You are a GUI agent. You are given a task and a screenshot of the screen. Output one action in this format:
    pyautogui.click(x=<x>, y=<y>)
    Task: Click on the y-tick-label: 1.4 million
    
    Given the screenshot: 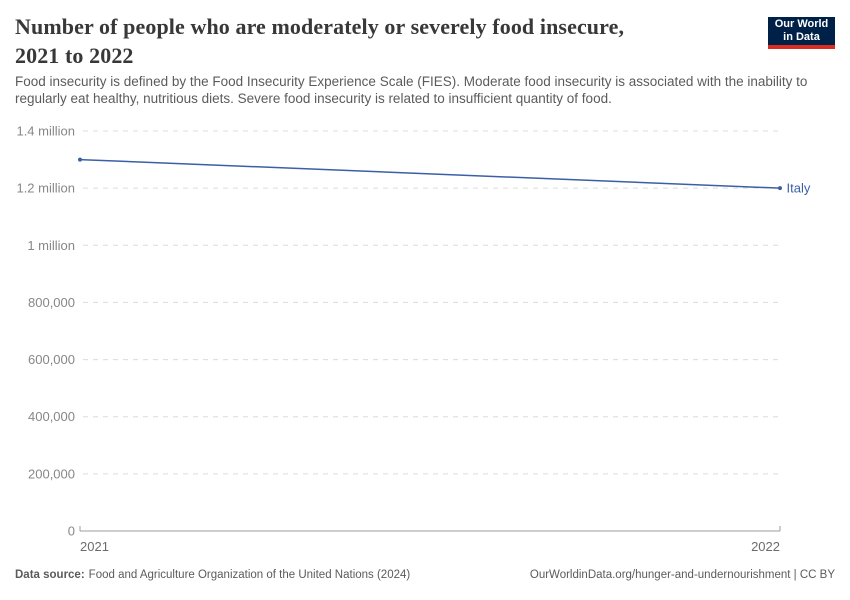 What is the action you would take?
    pyautogui.click(x=45, y=131)
    